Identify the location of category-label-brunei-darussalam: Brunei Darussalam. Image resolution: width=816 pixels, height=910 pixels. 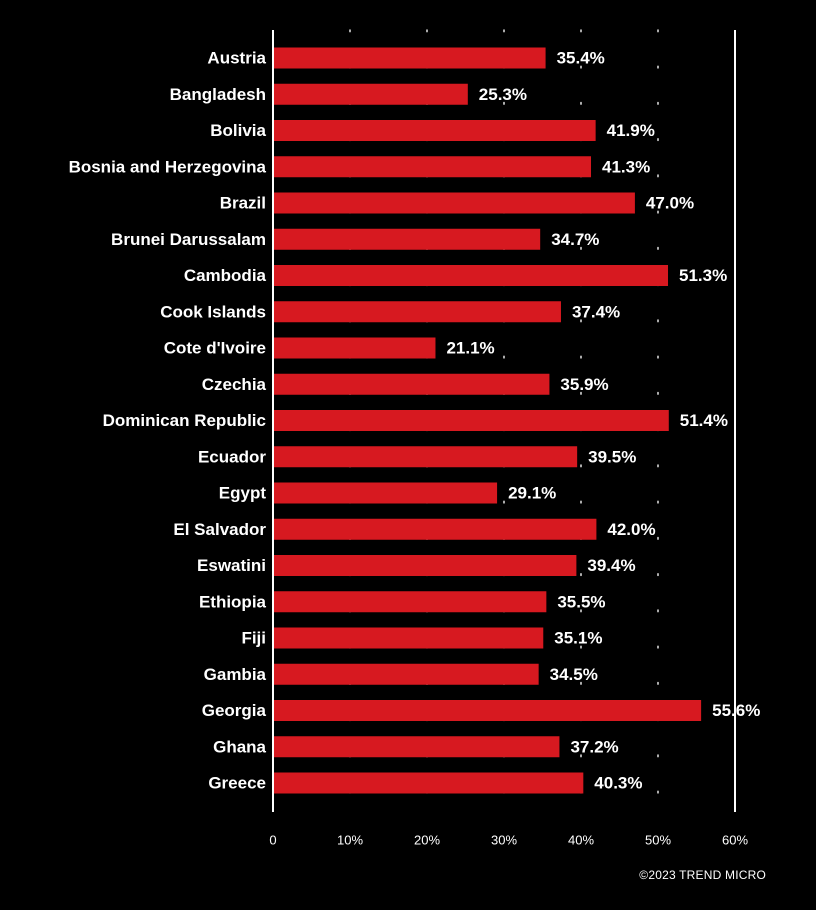
(188, 239).